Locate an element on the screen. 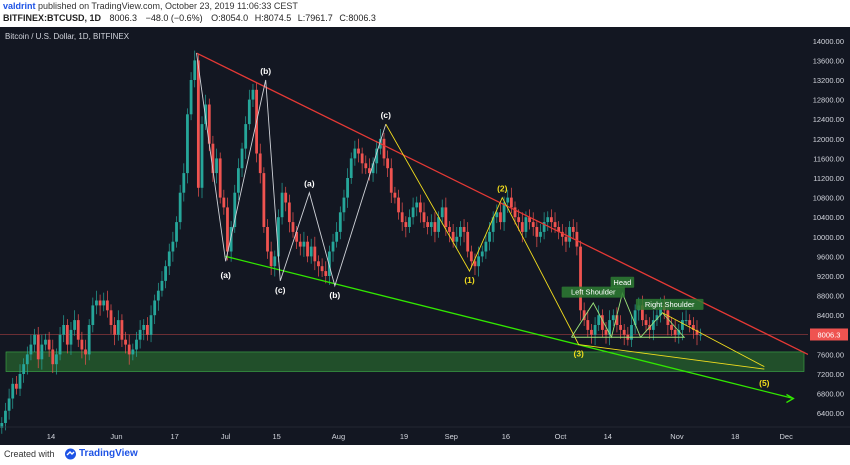 The width and height of the screenshot is (850, 465). wave-label: (2) is located at coordinates (502, 189).